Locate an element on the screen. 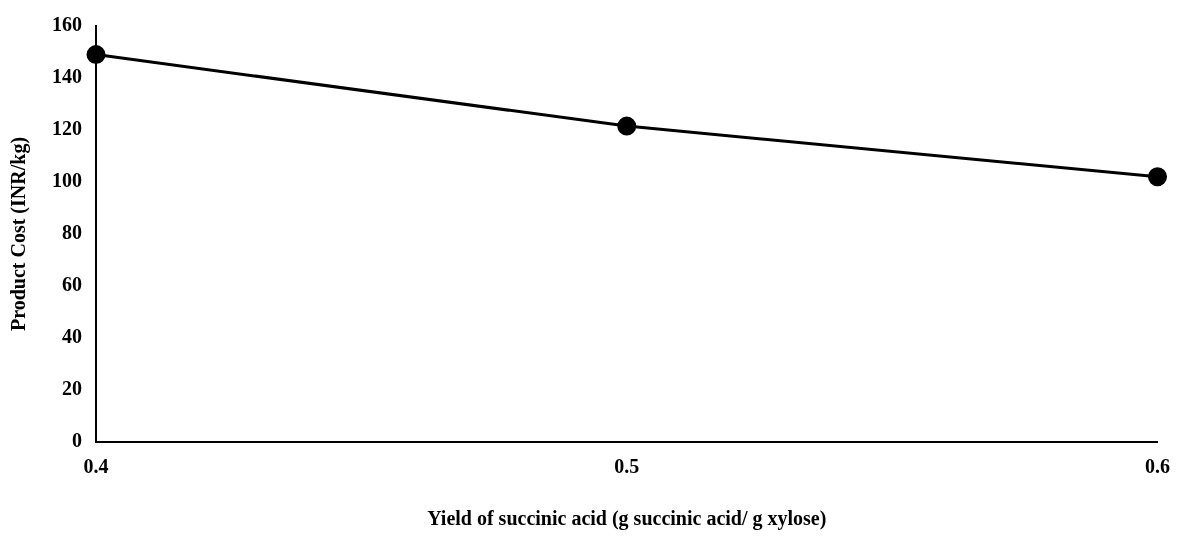  x-axis-title: Yield of succinic acid (g succinic acid/ g xylose) is located at coordinates (627, 519).